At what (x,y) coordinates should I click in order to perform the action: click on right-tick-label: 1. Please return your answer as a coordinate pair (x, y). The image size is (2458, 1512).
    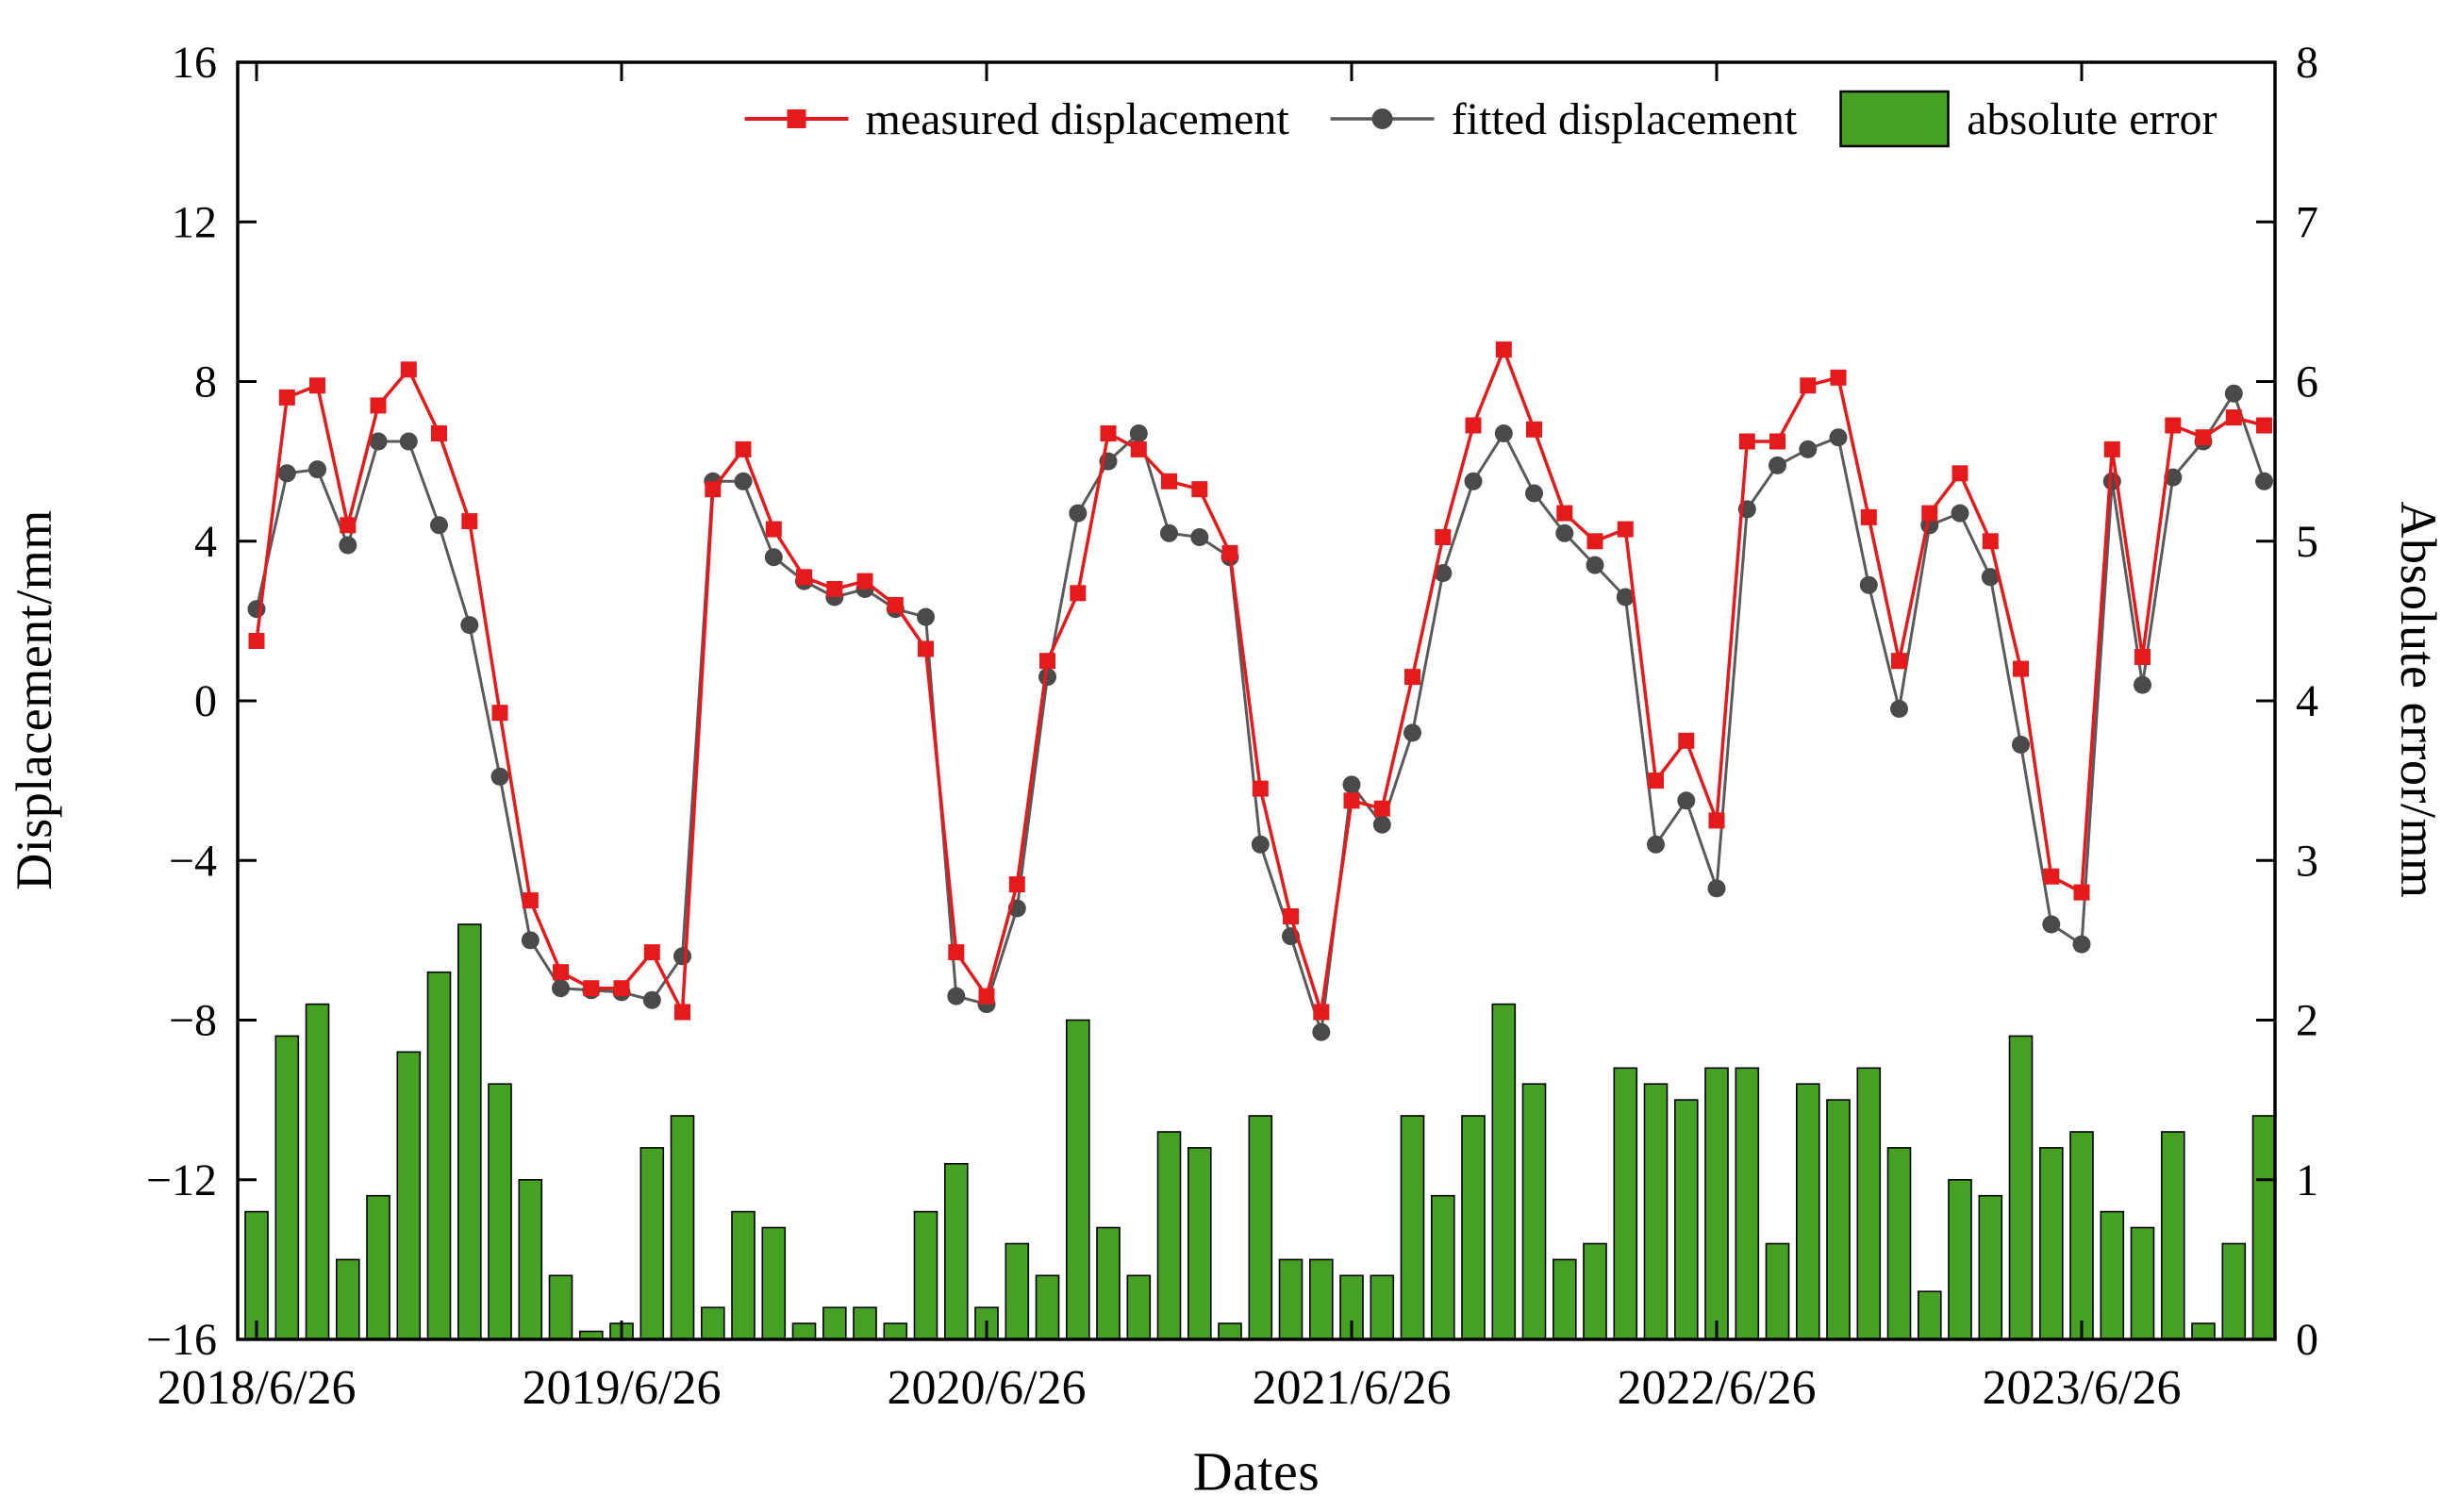
    Looking at the image, I should click on (2307, 1180).